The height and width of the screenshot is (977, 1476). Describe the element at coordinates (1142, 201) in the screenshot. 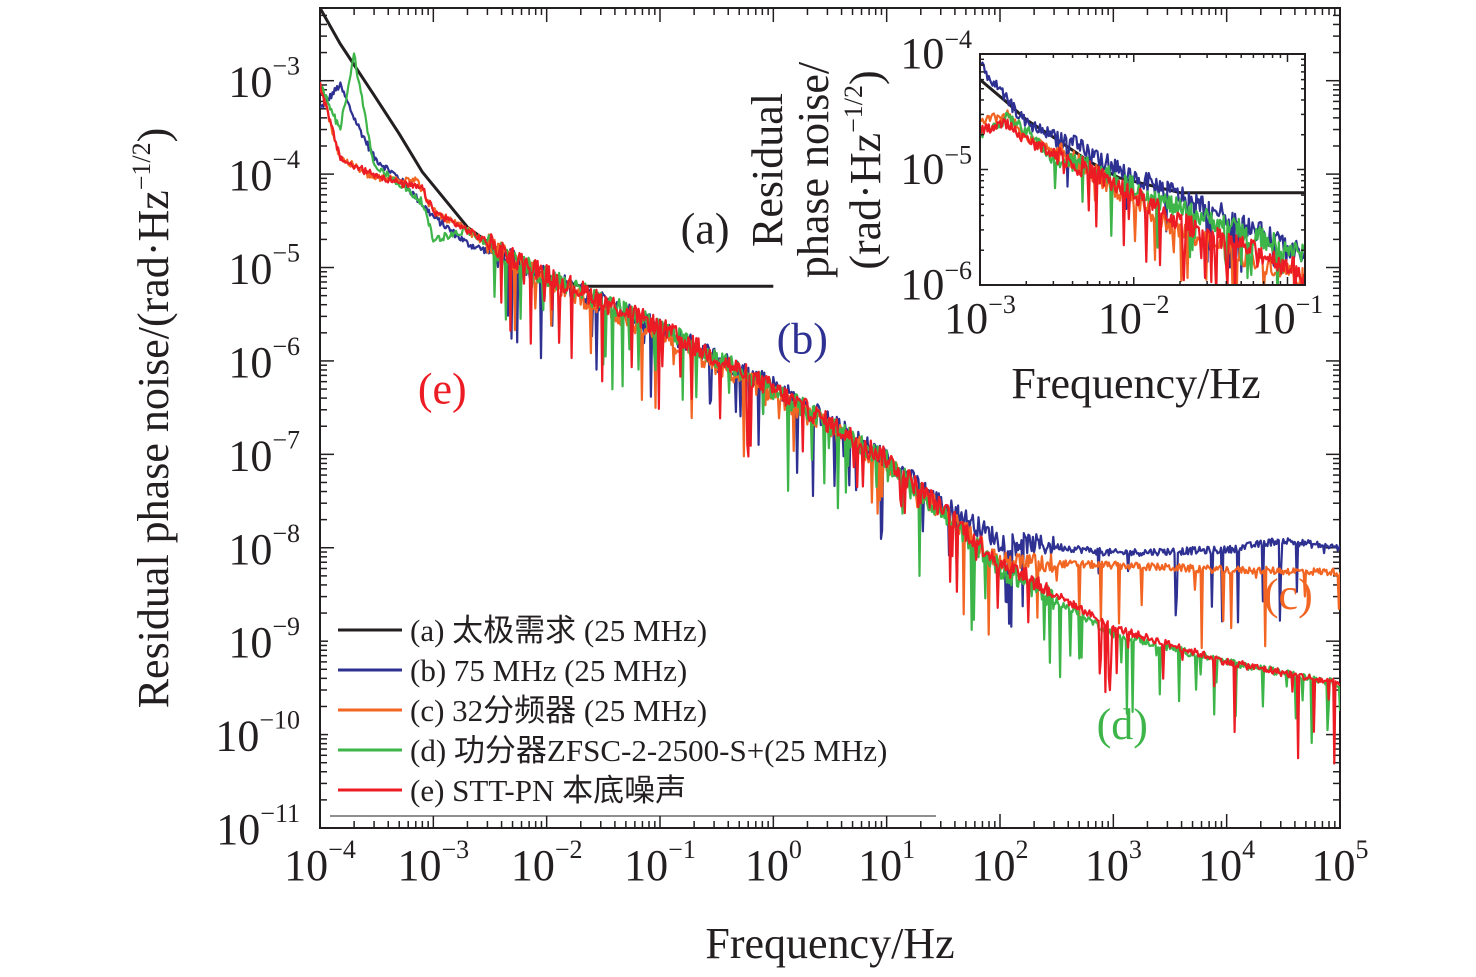

I see `series-line-e` at that location.